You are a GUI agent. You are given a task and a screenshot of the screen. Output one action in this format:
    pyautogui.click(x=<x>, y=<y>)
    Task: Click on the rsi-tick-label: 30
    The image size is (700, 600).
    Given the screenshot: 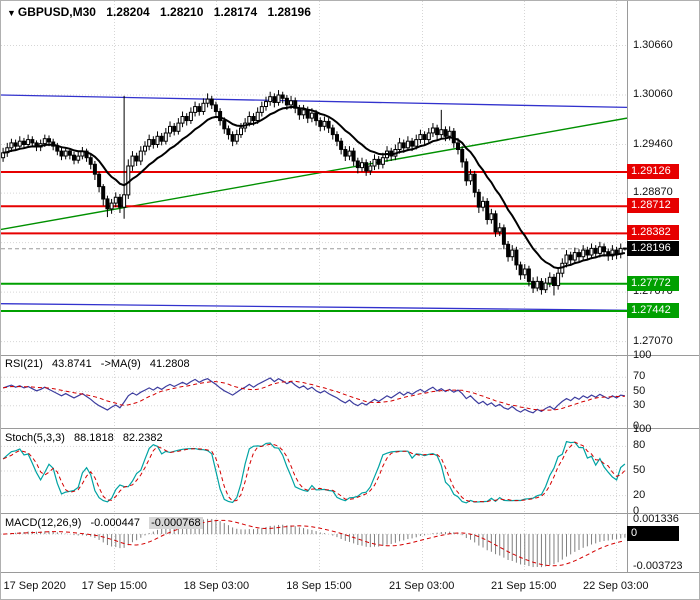 What is the action you would take?
    pyautogui.click(x=639, y=405)
    